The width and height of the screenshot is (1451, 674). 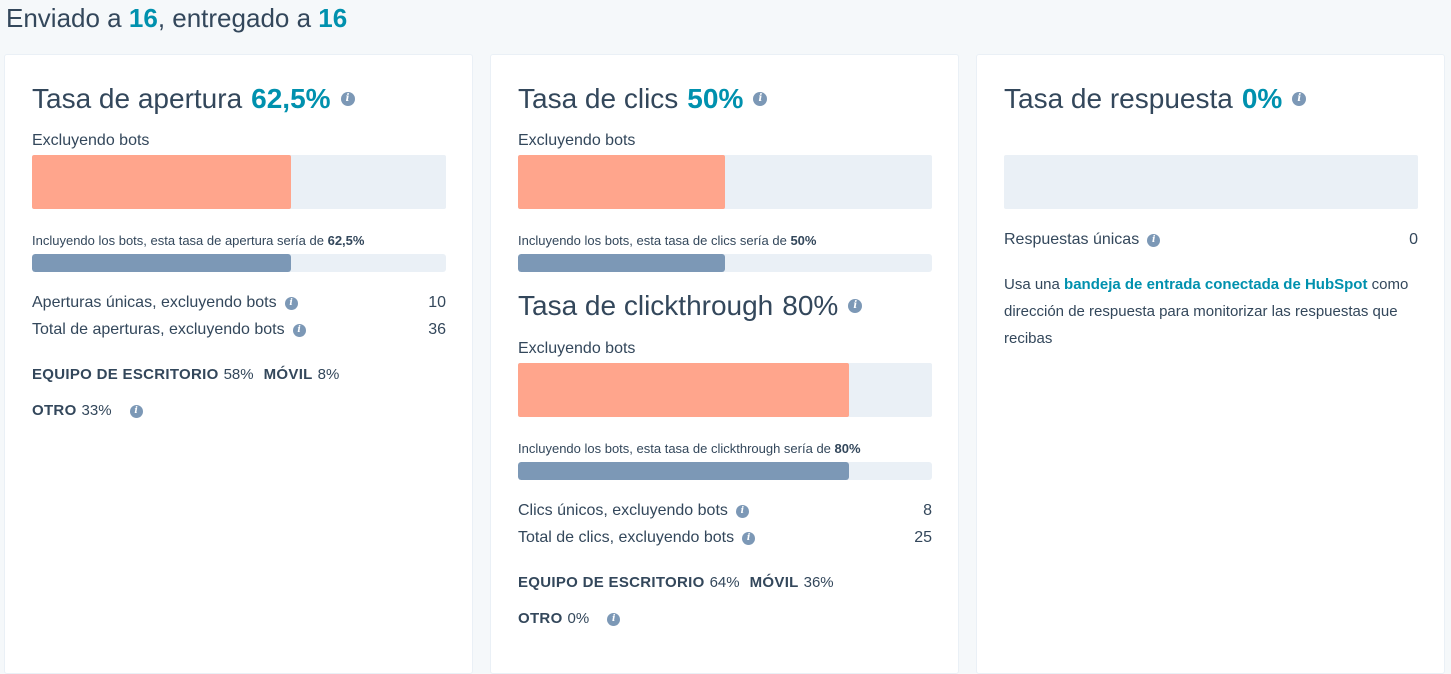 What do you see at coordinates (161, 182) in the screenshot?
I see `open-excl-bar-fill` at bounding box center [161, 182].